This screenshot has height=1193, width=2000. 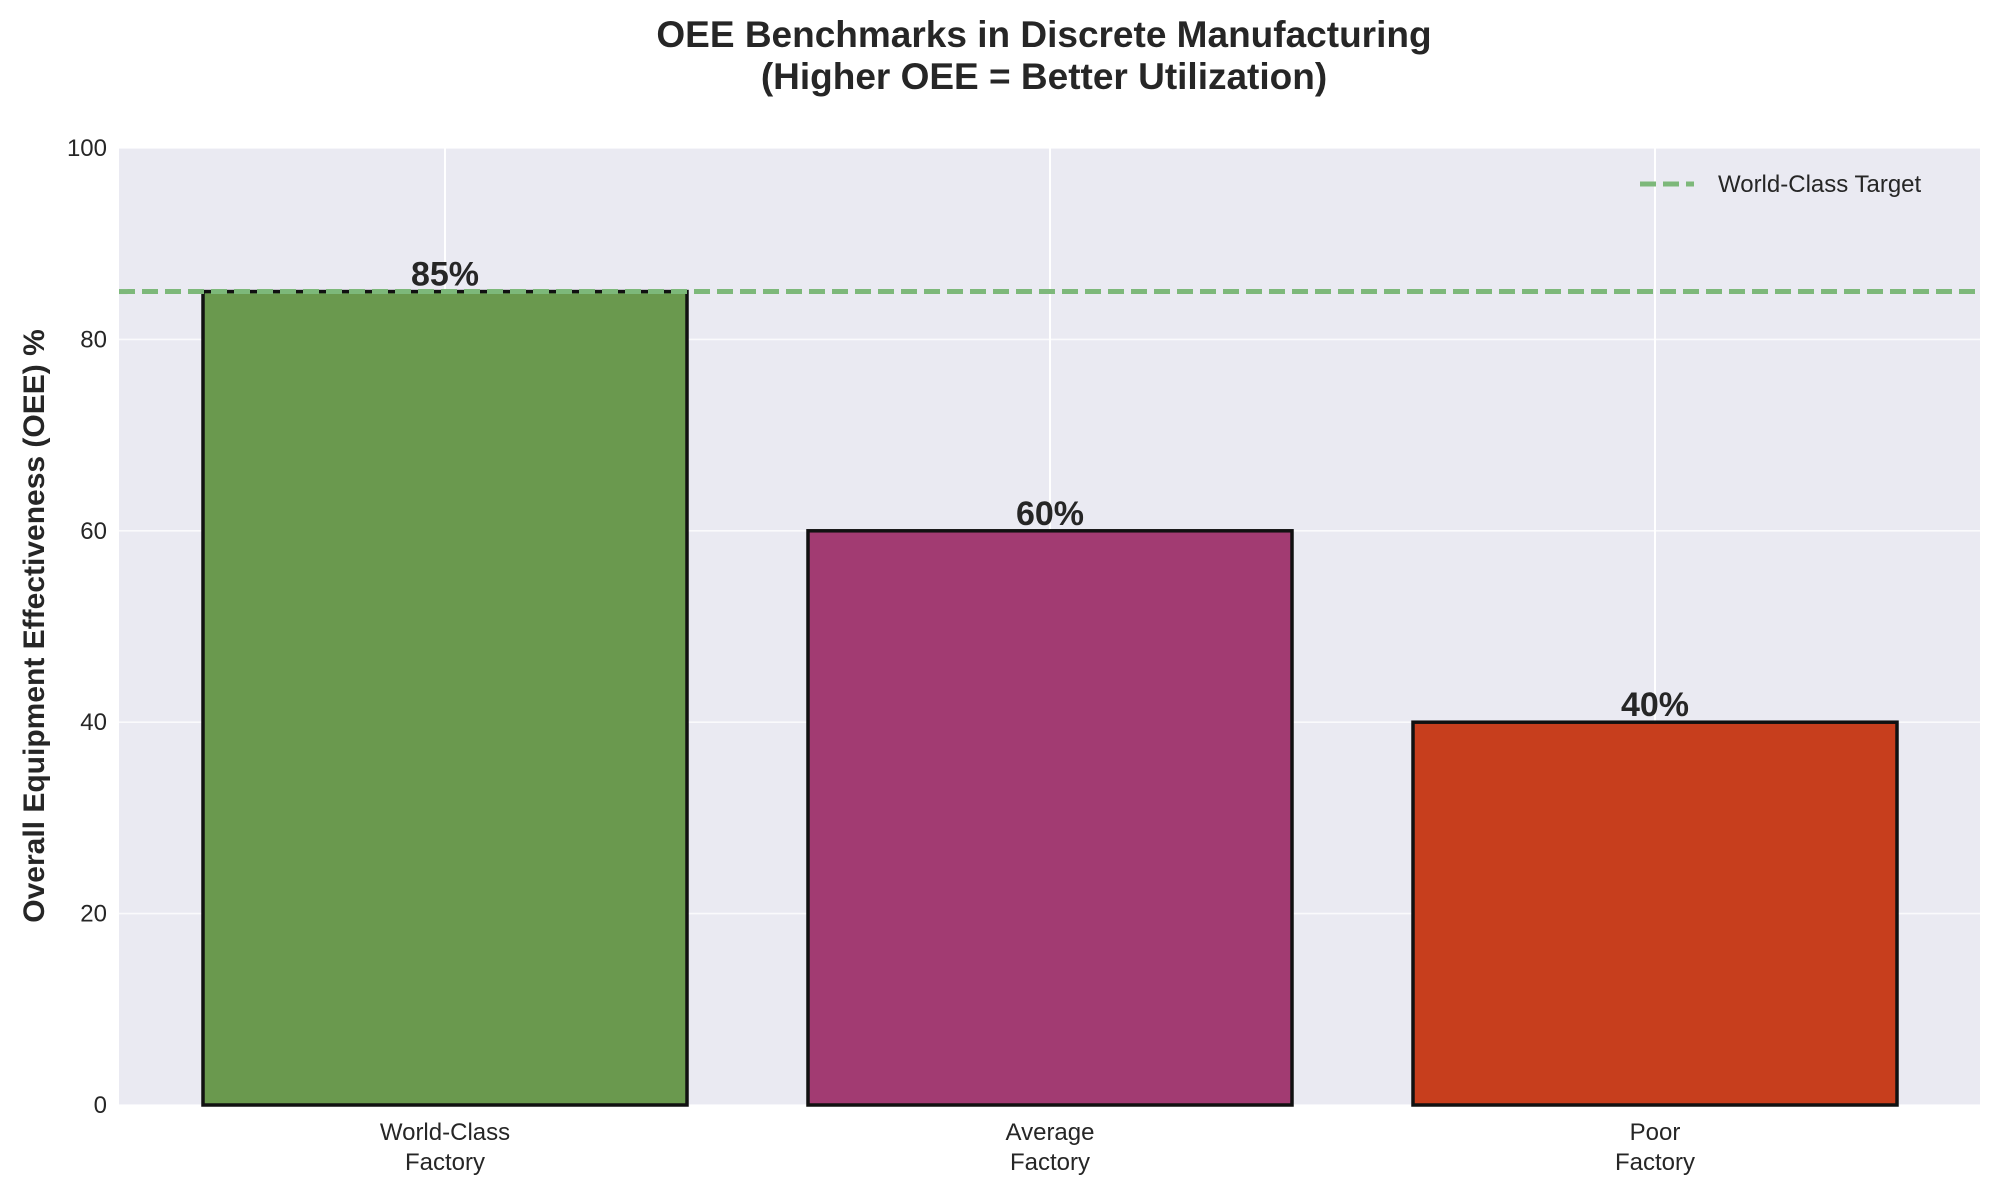 I want to click on y-tick-label: 40, so click(x=93, y=722).